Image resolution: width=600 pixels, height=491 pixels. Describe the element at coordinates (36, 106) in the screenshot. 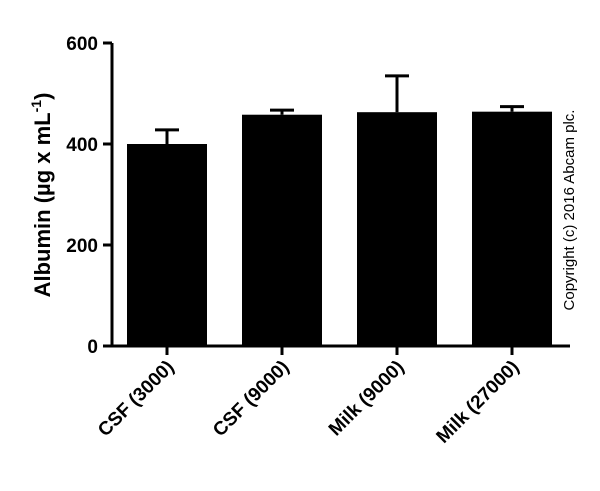

I see `y-axis-label-superscript: -1` at that location.